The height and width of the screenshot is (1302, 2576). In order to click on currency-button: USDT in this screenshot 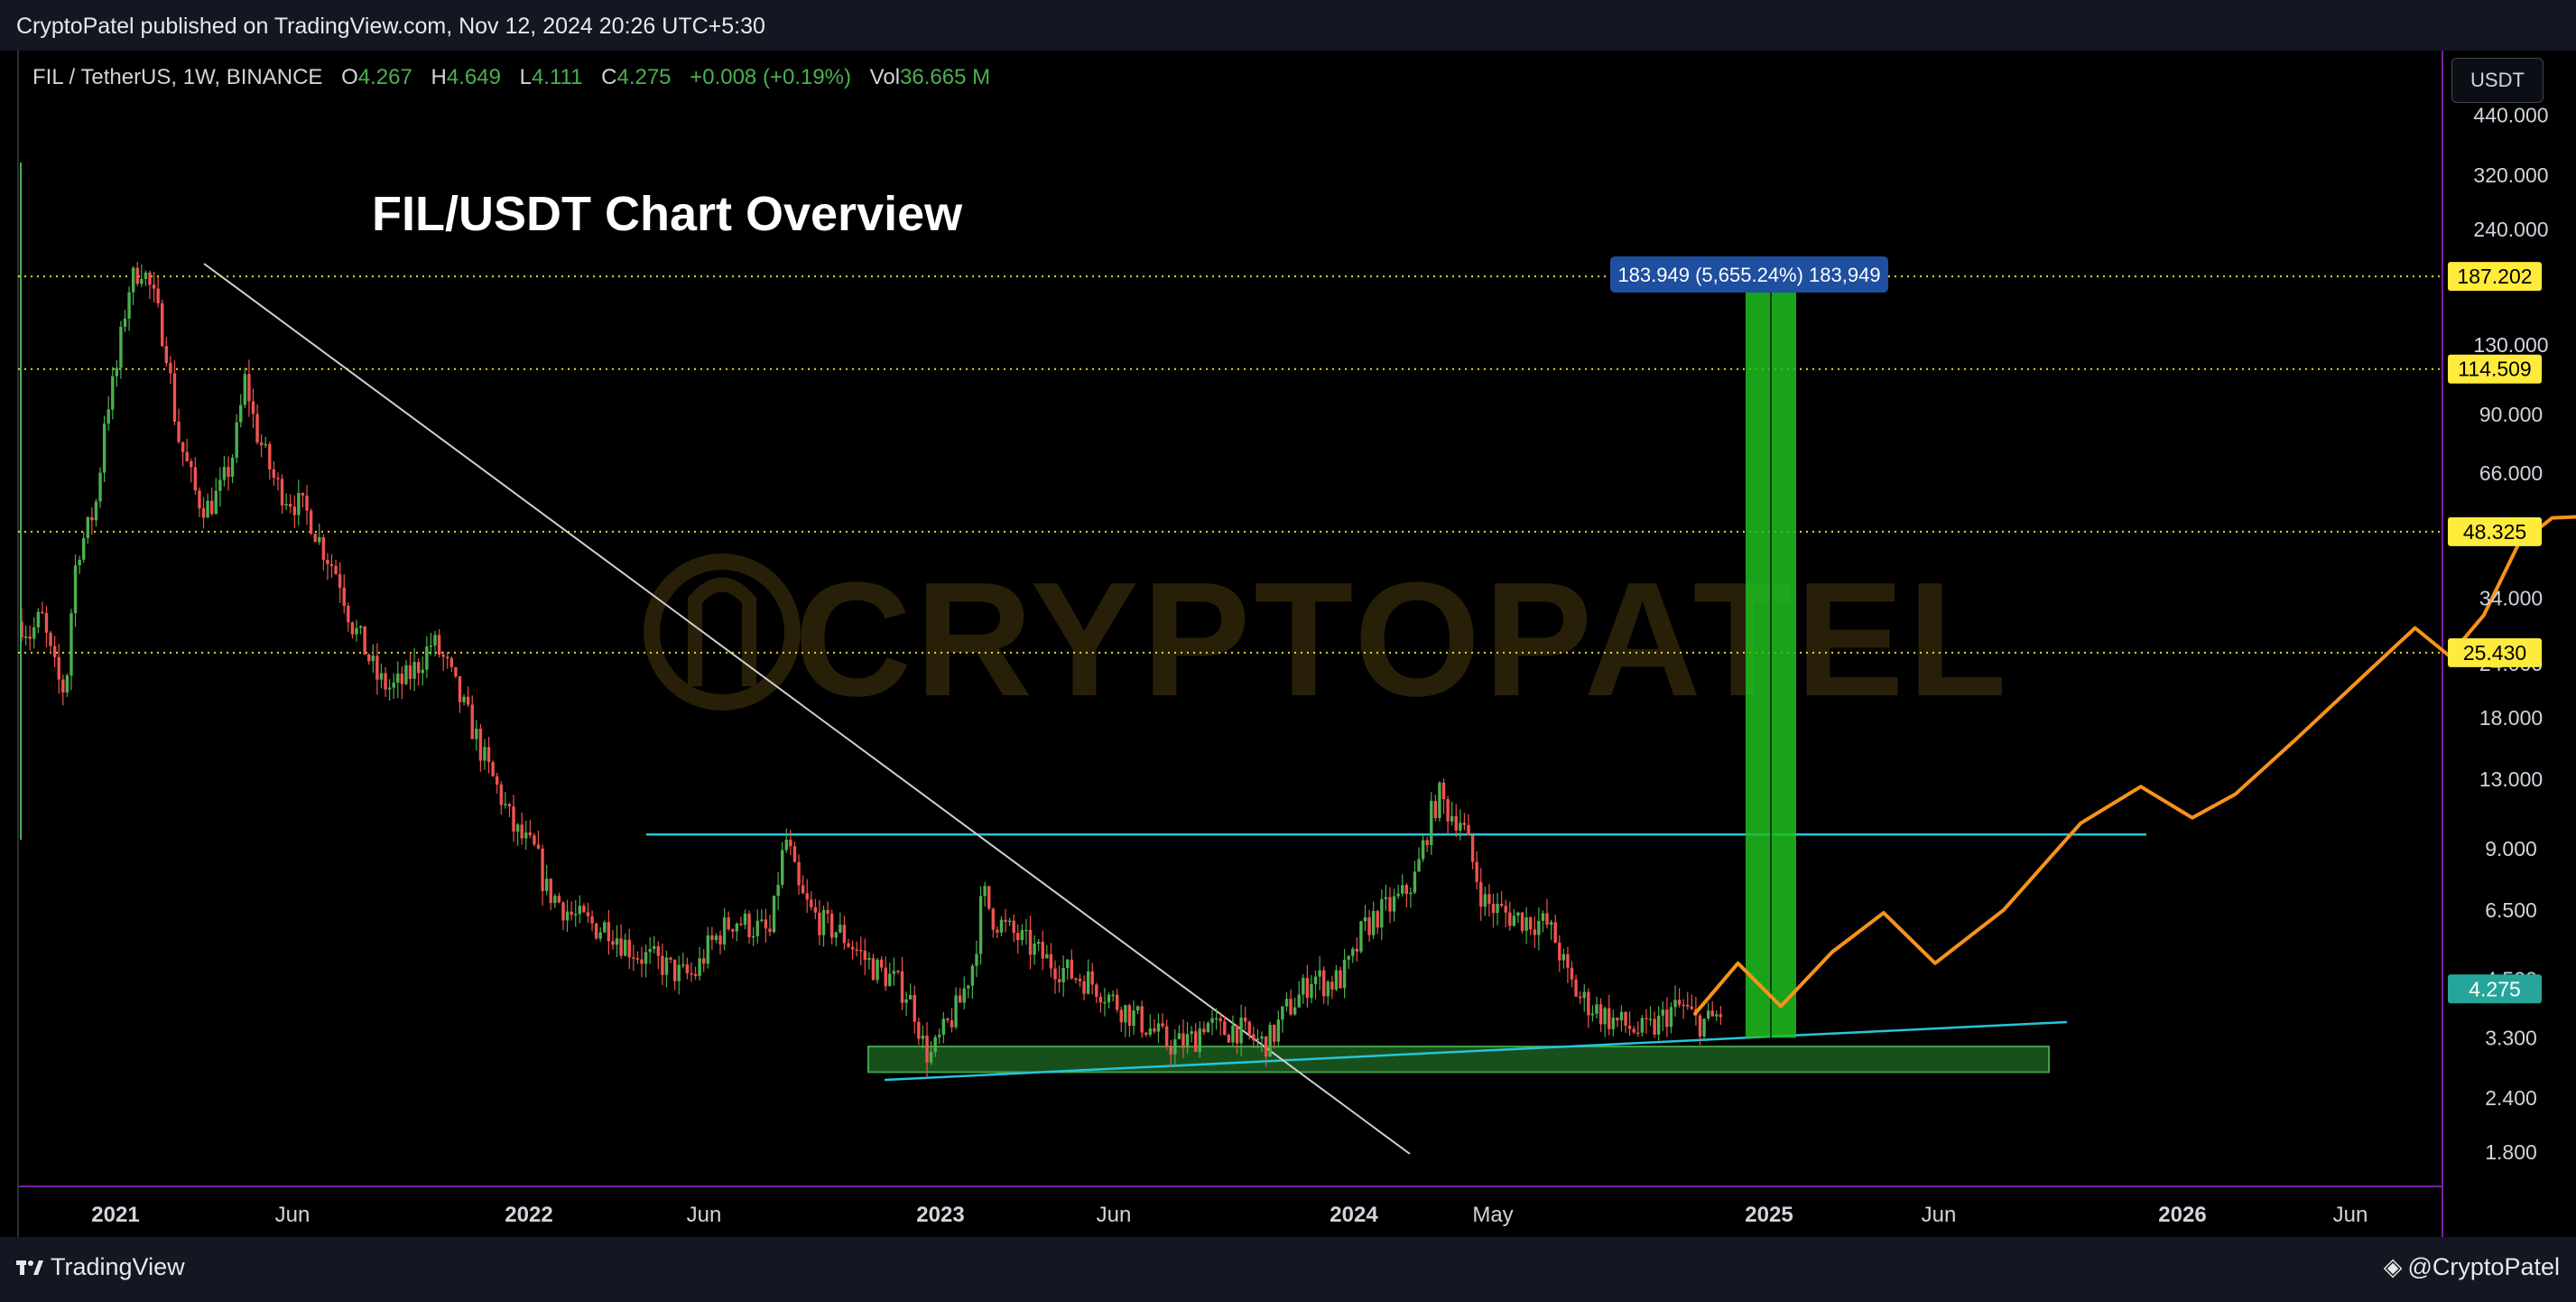, I will do `click(2498, 80)`.